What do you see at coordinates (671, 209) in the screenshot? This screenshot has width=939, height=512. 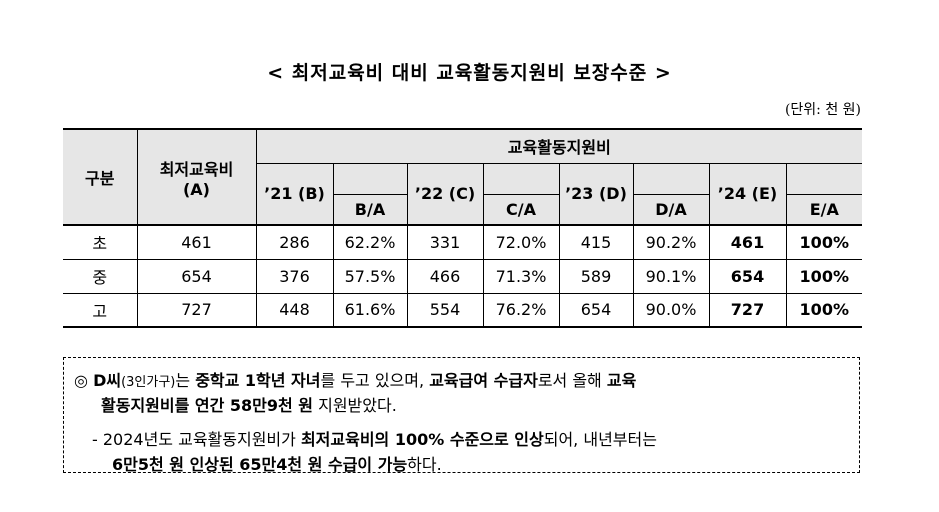 I see `header-ratio-da: D/A` at bounding box center [671, 209].